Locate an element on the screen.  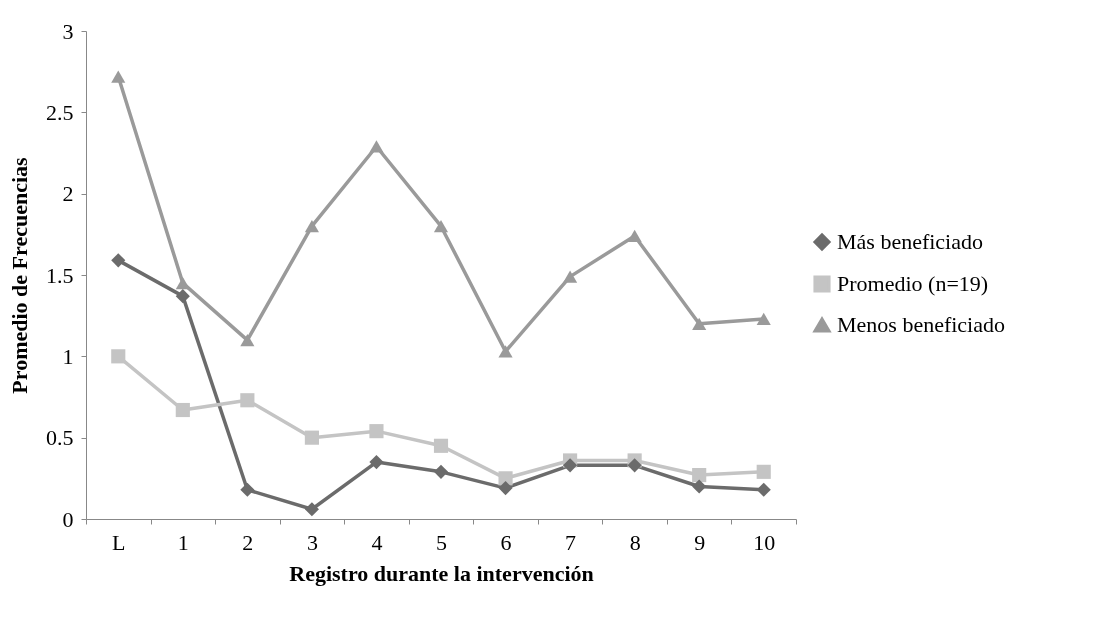
y-tick-label: 1 is located at coordinates (68, 356).